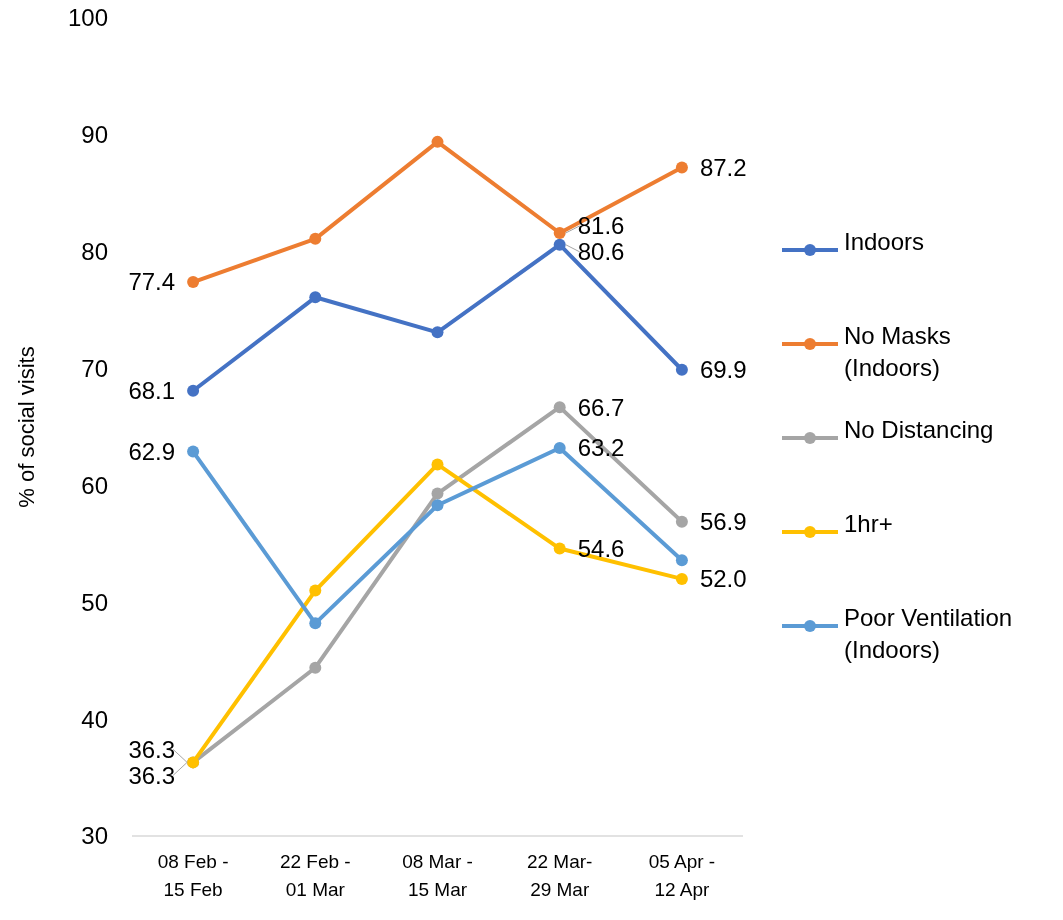 This screenshot has width=1063, height=920. I want to click on data-label: 77.4, so click(152, 282).